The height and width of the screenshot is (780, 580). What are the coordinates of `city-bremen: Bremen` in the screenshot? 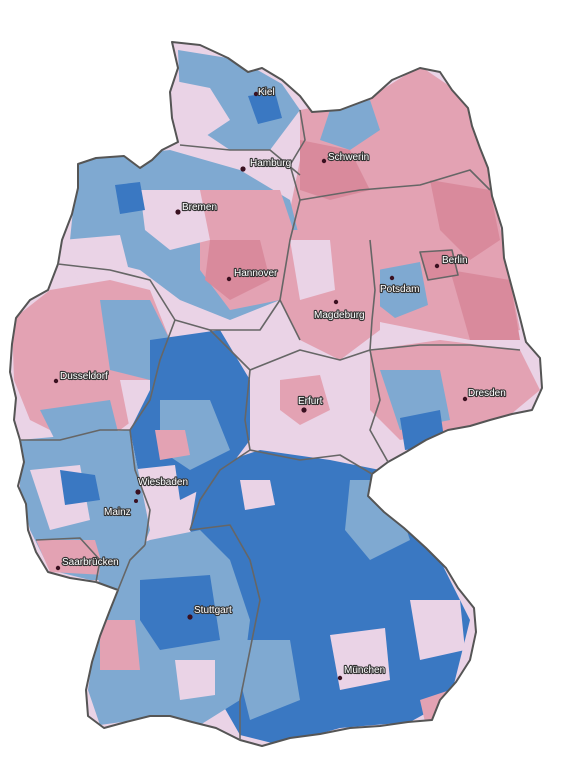 It's located at (196, 208).